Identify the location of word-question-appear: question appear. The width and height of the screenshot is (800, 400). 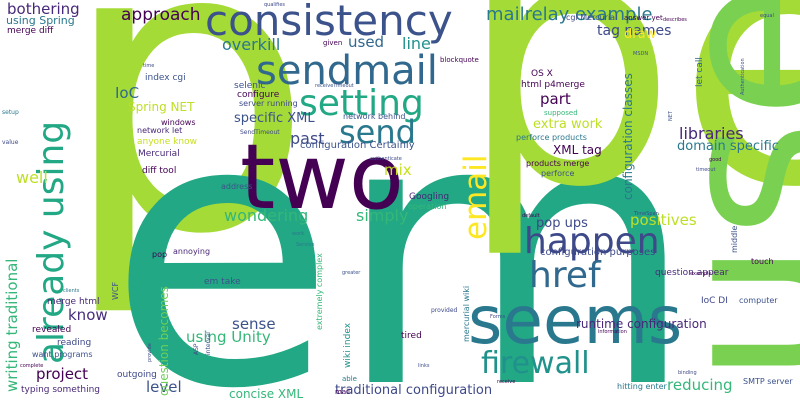
(692, 273).